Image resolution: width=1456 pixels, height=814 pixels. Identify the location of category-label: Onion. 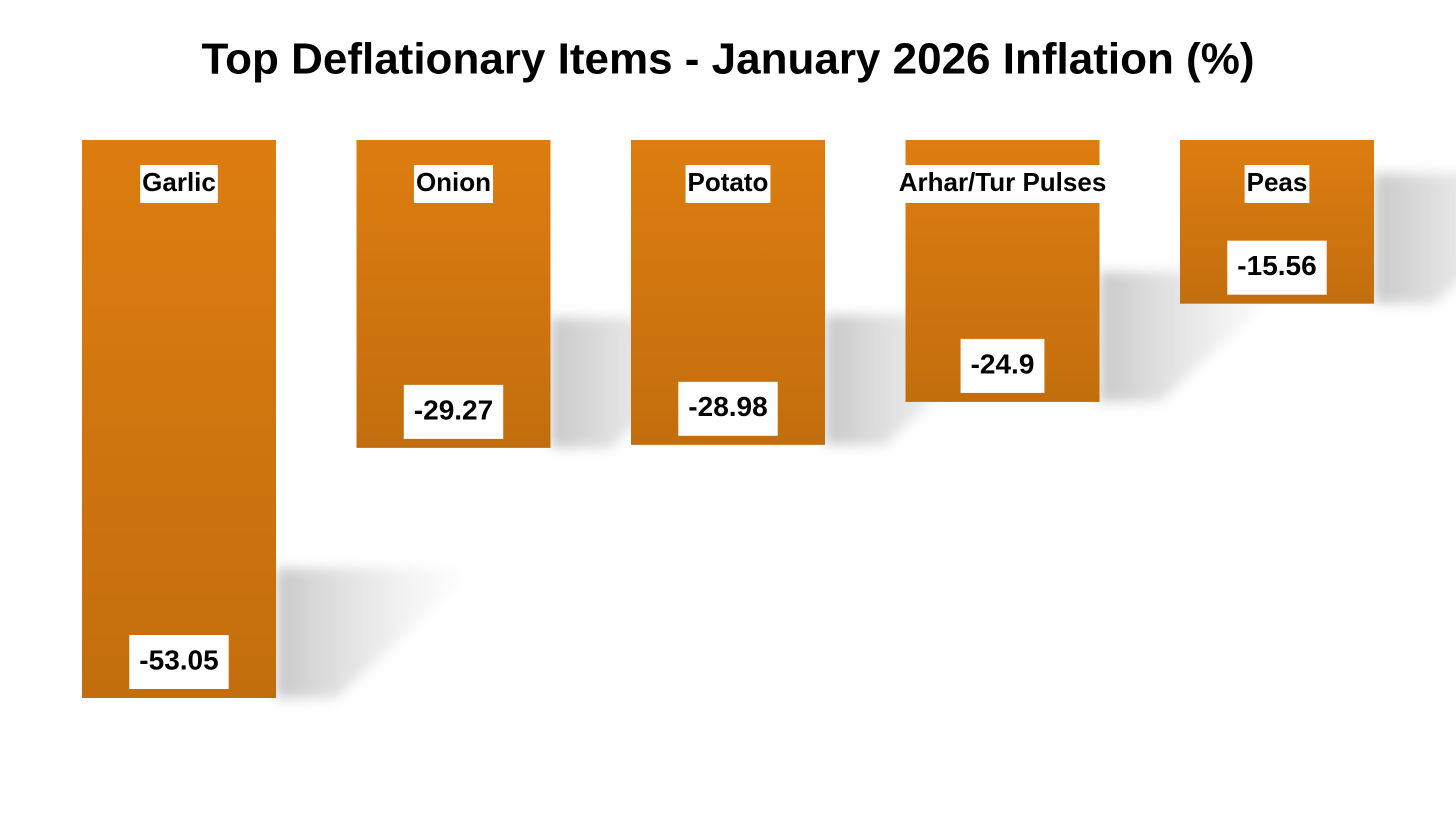
(453, 182).